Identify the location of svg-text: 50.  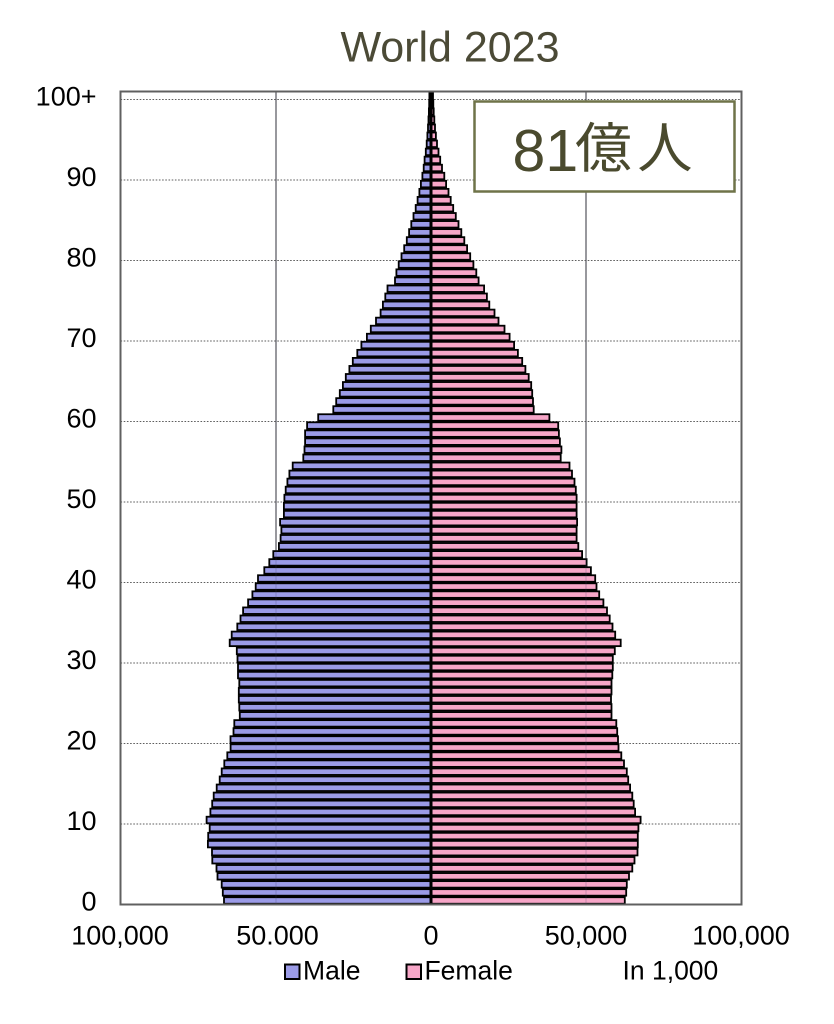
(81, 499).